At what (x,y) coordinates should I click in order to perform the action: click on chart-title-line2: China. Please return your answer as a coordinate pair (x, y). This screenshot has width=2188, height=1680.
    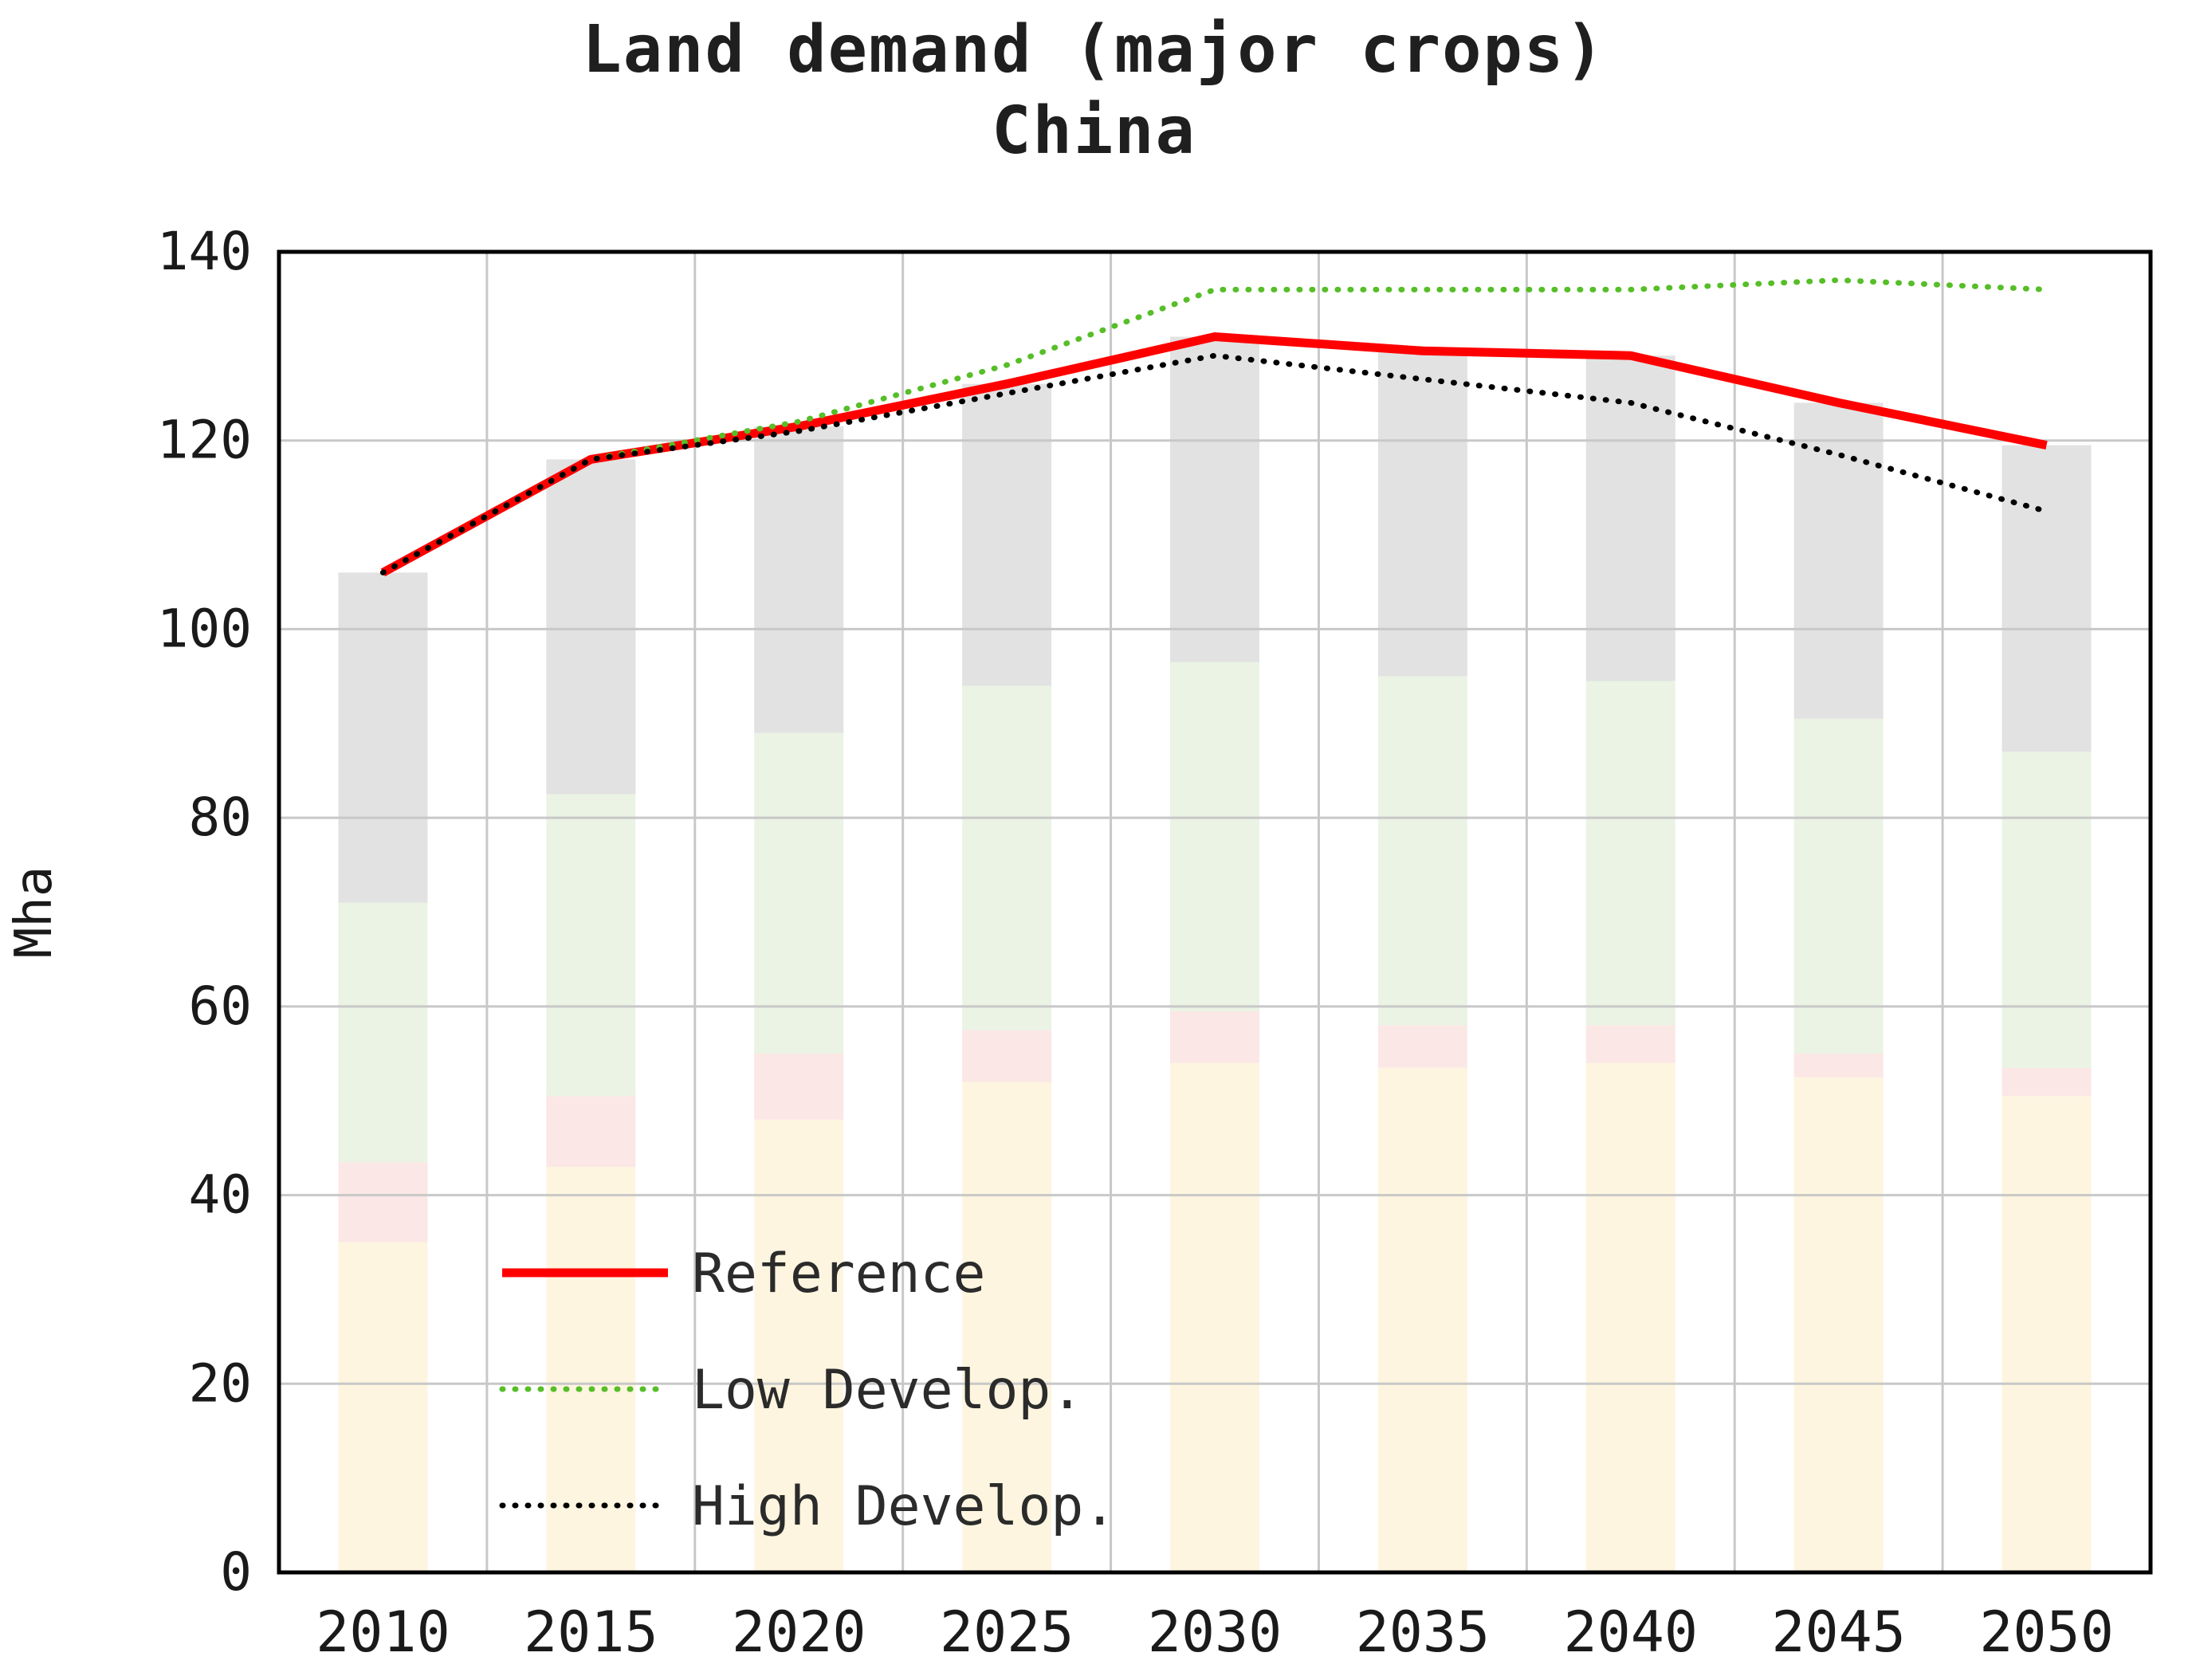
    Looking at the image, I should click on (1094, 130).